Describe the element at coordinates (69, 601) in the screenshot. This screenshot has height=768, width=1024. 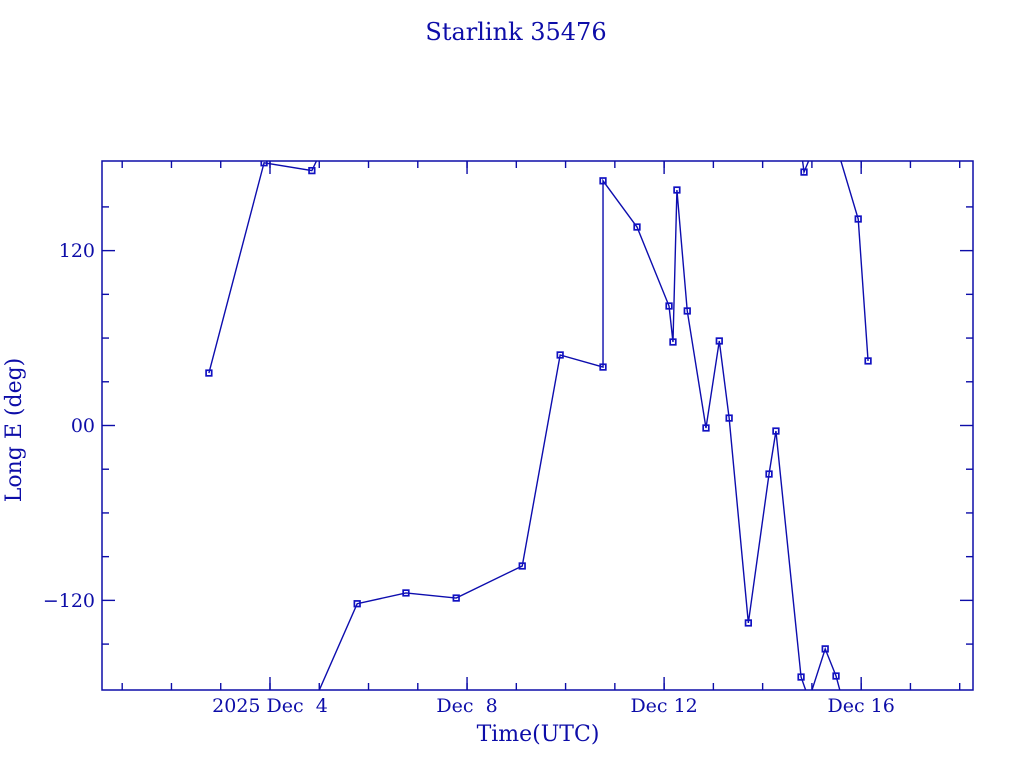
I see `y-tick-label: −120` at that location.